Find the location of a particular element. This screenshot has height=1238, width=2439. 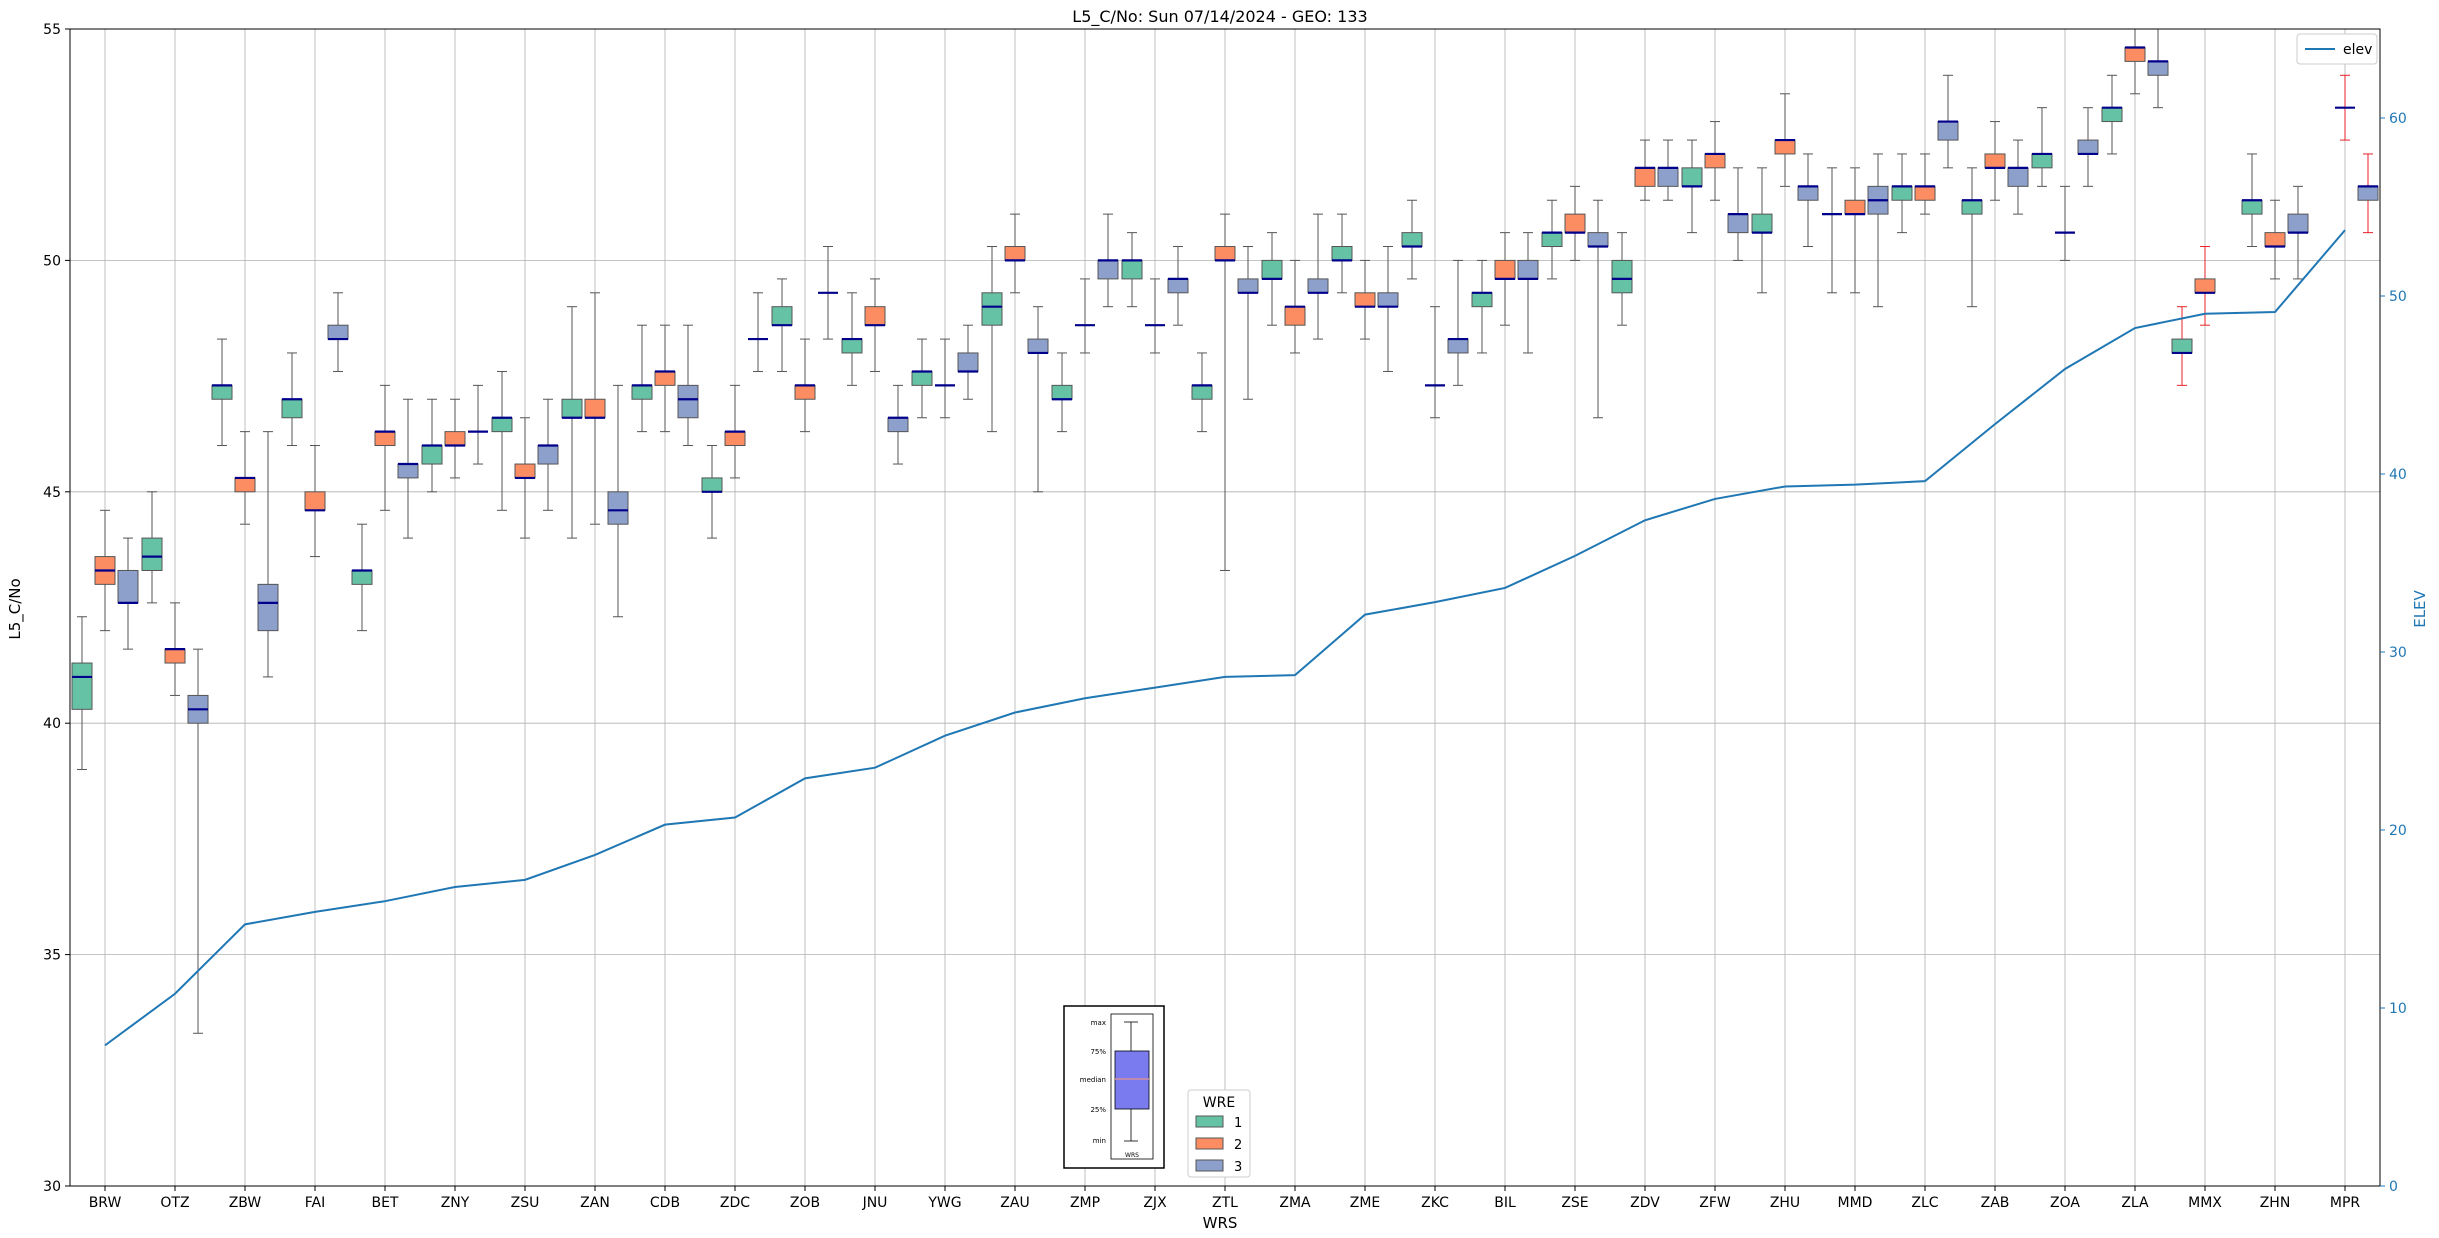

box-BET-wre1 is located at coordinates (362, 577).